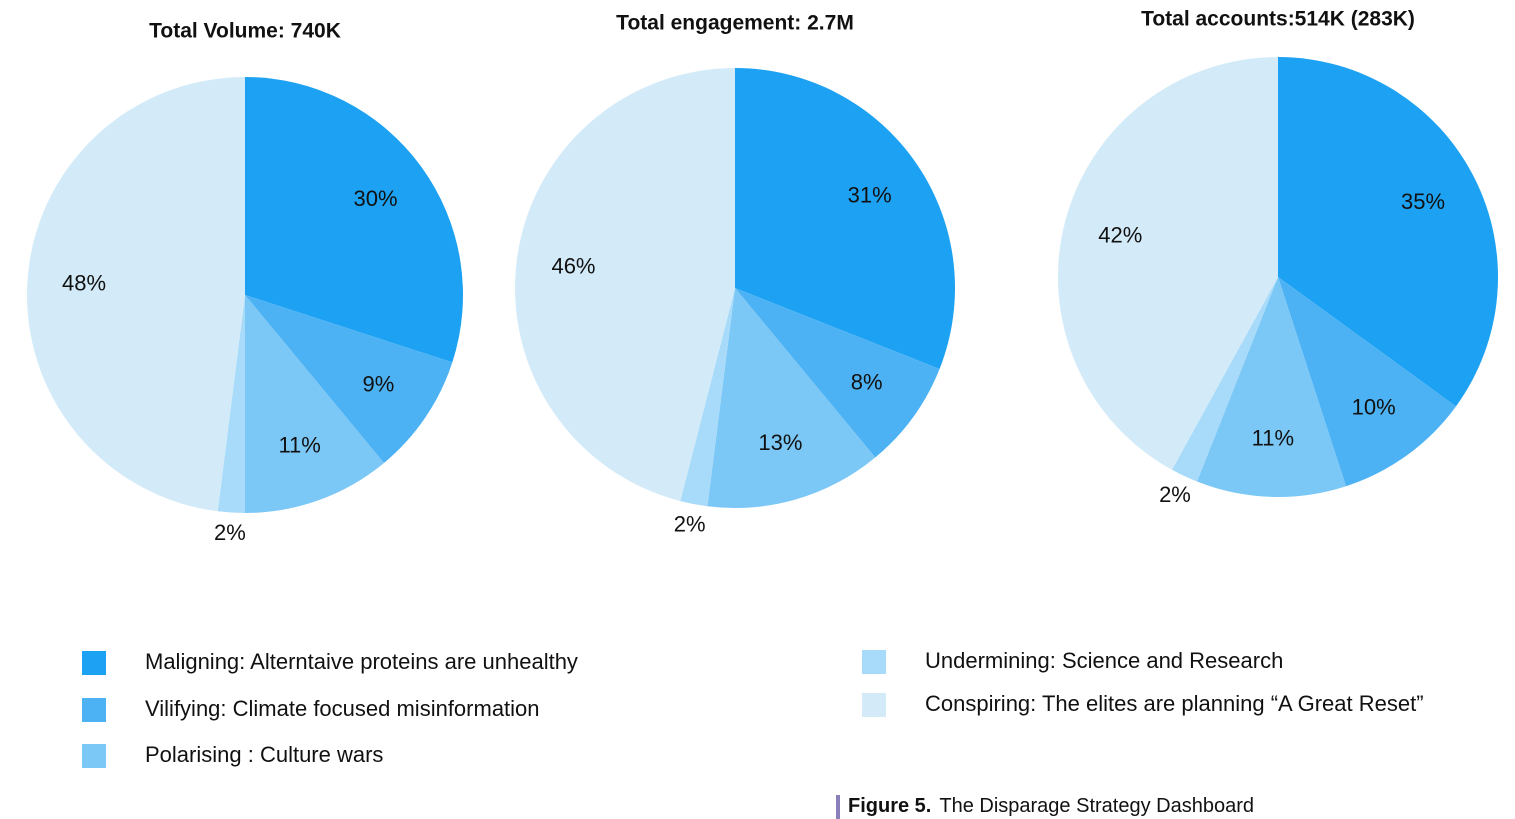 Image resolution: width=1515 pixels, height=819 pixels. What do you see at coordinates (889, 806) in the screenshot?
I see `caption-label: Figure 5.` at bounding box center [889, 806].